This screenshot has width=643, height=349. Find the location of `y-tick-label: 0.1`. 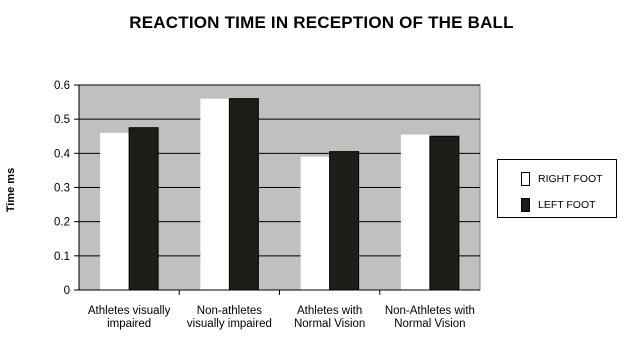

y-tick-label: 0.1 is located at coordinates (62, 257).